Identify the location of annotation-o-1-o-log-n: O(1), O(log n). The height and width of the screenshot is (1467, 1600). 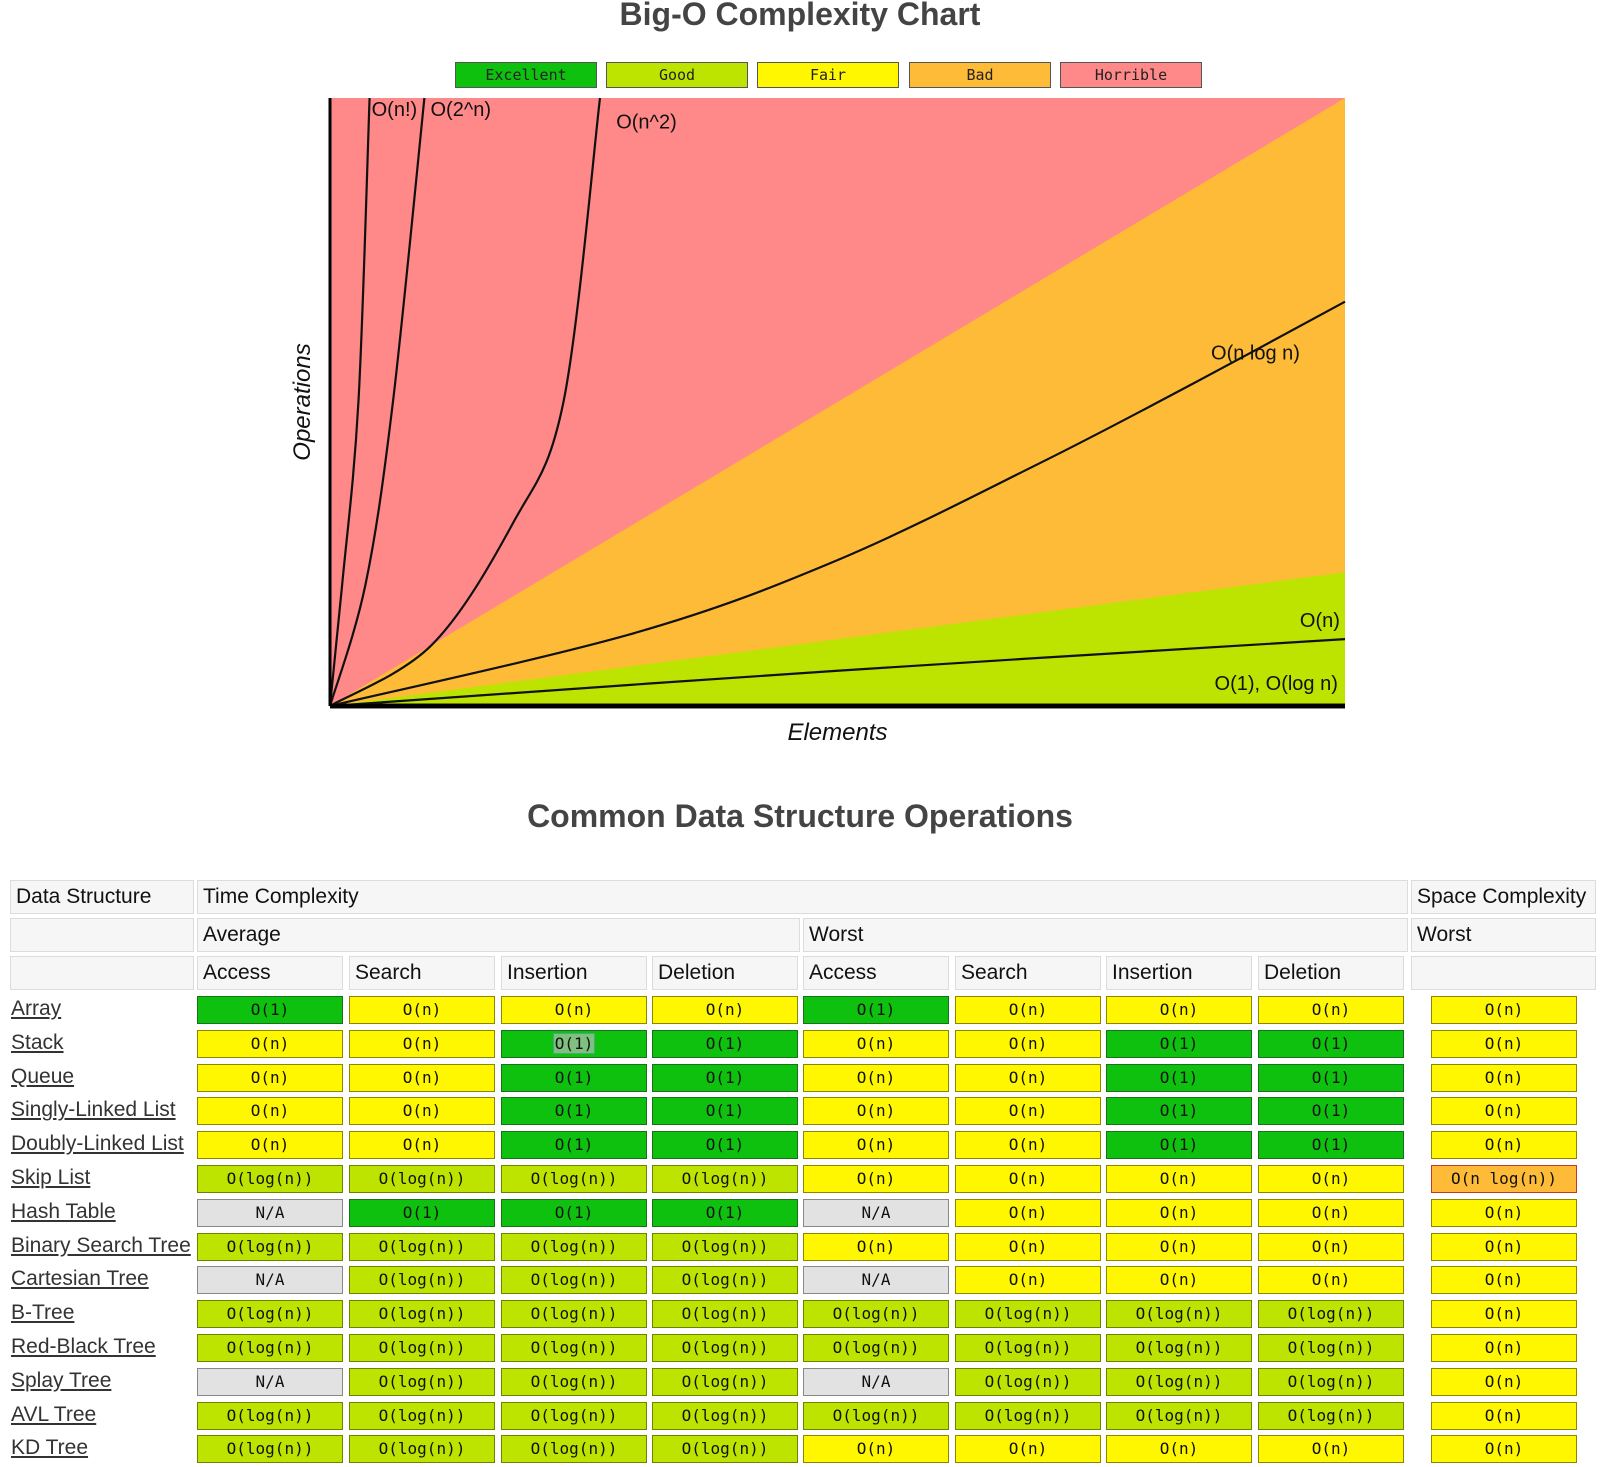
(1276, 684).